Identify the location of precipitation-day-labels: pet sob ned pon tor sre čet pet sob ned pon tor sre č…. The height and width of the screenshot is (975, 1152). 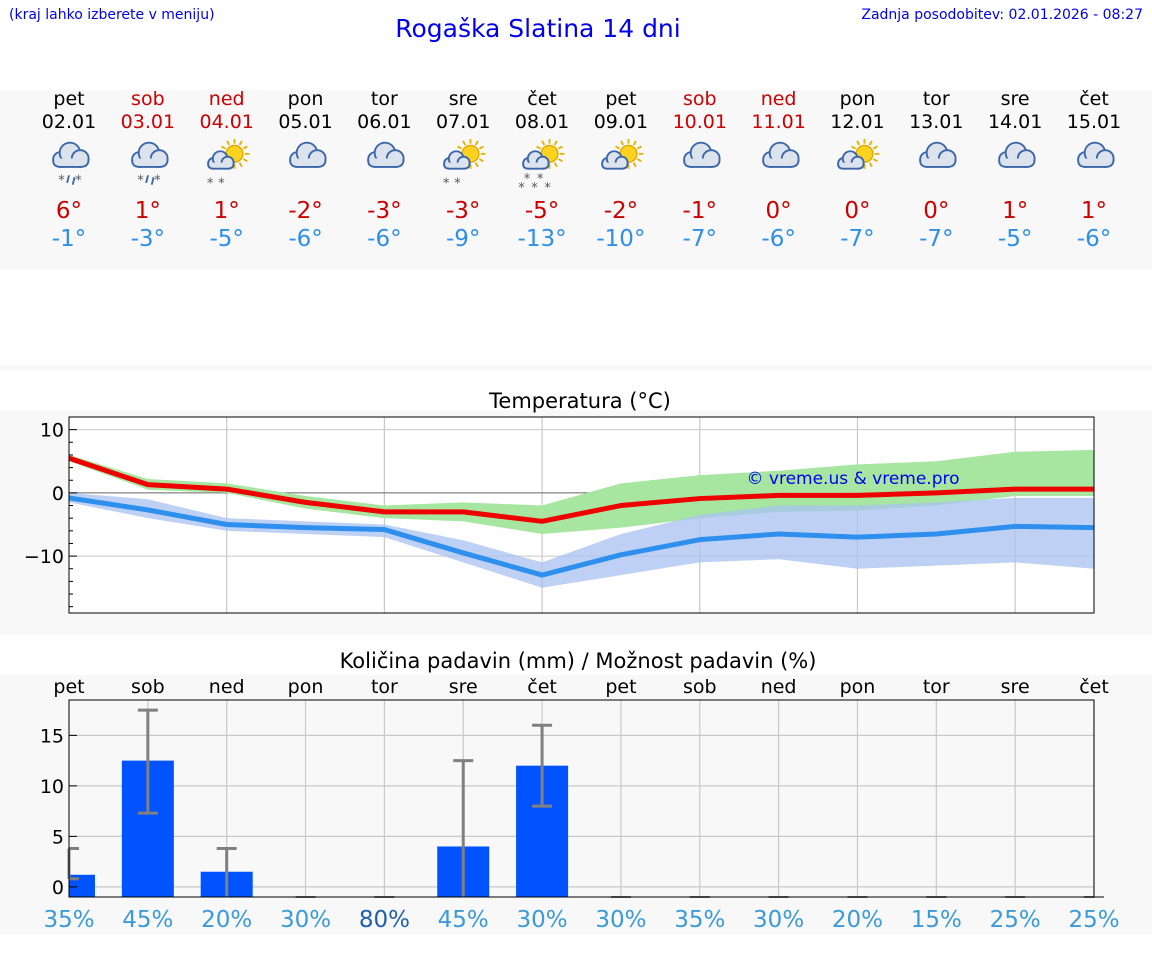
(580, 687).